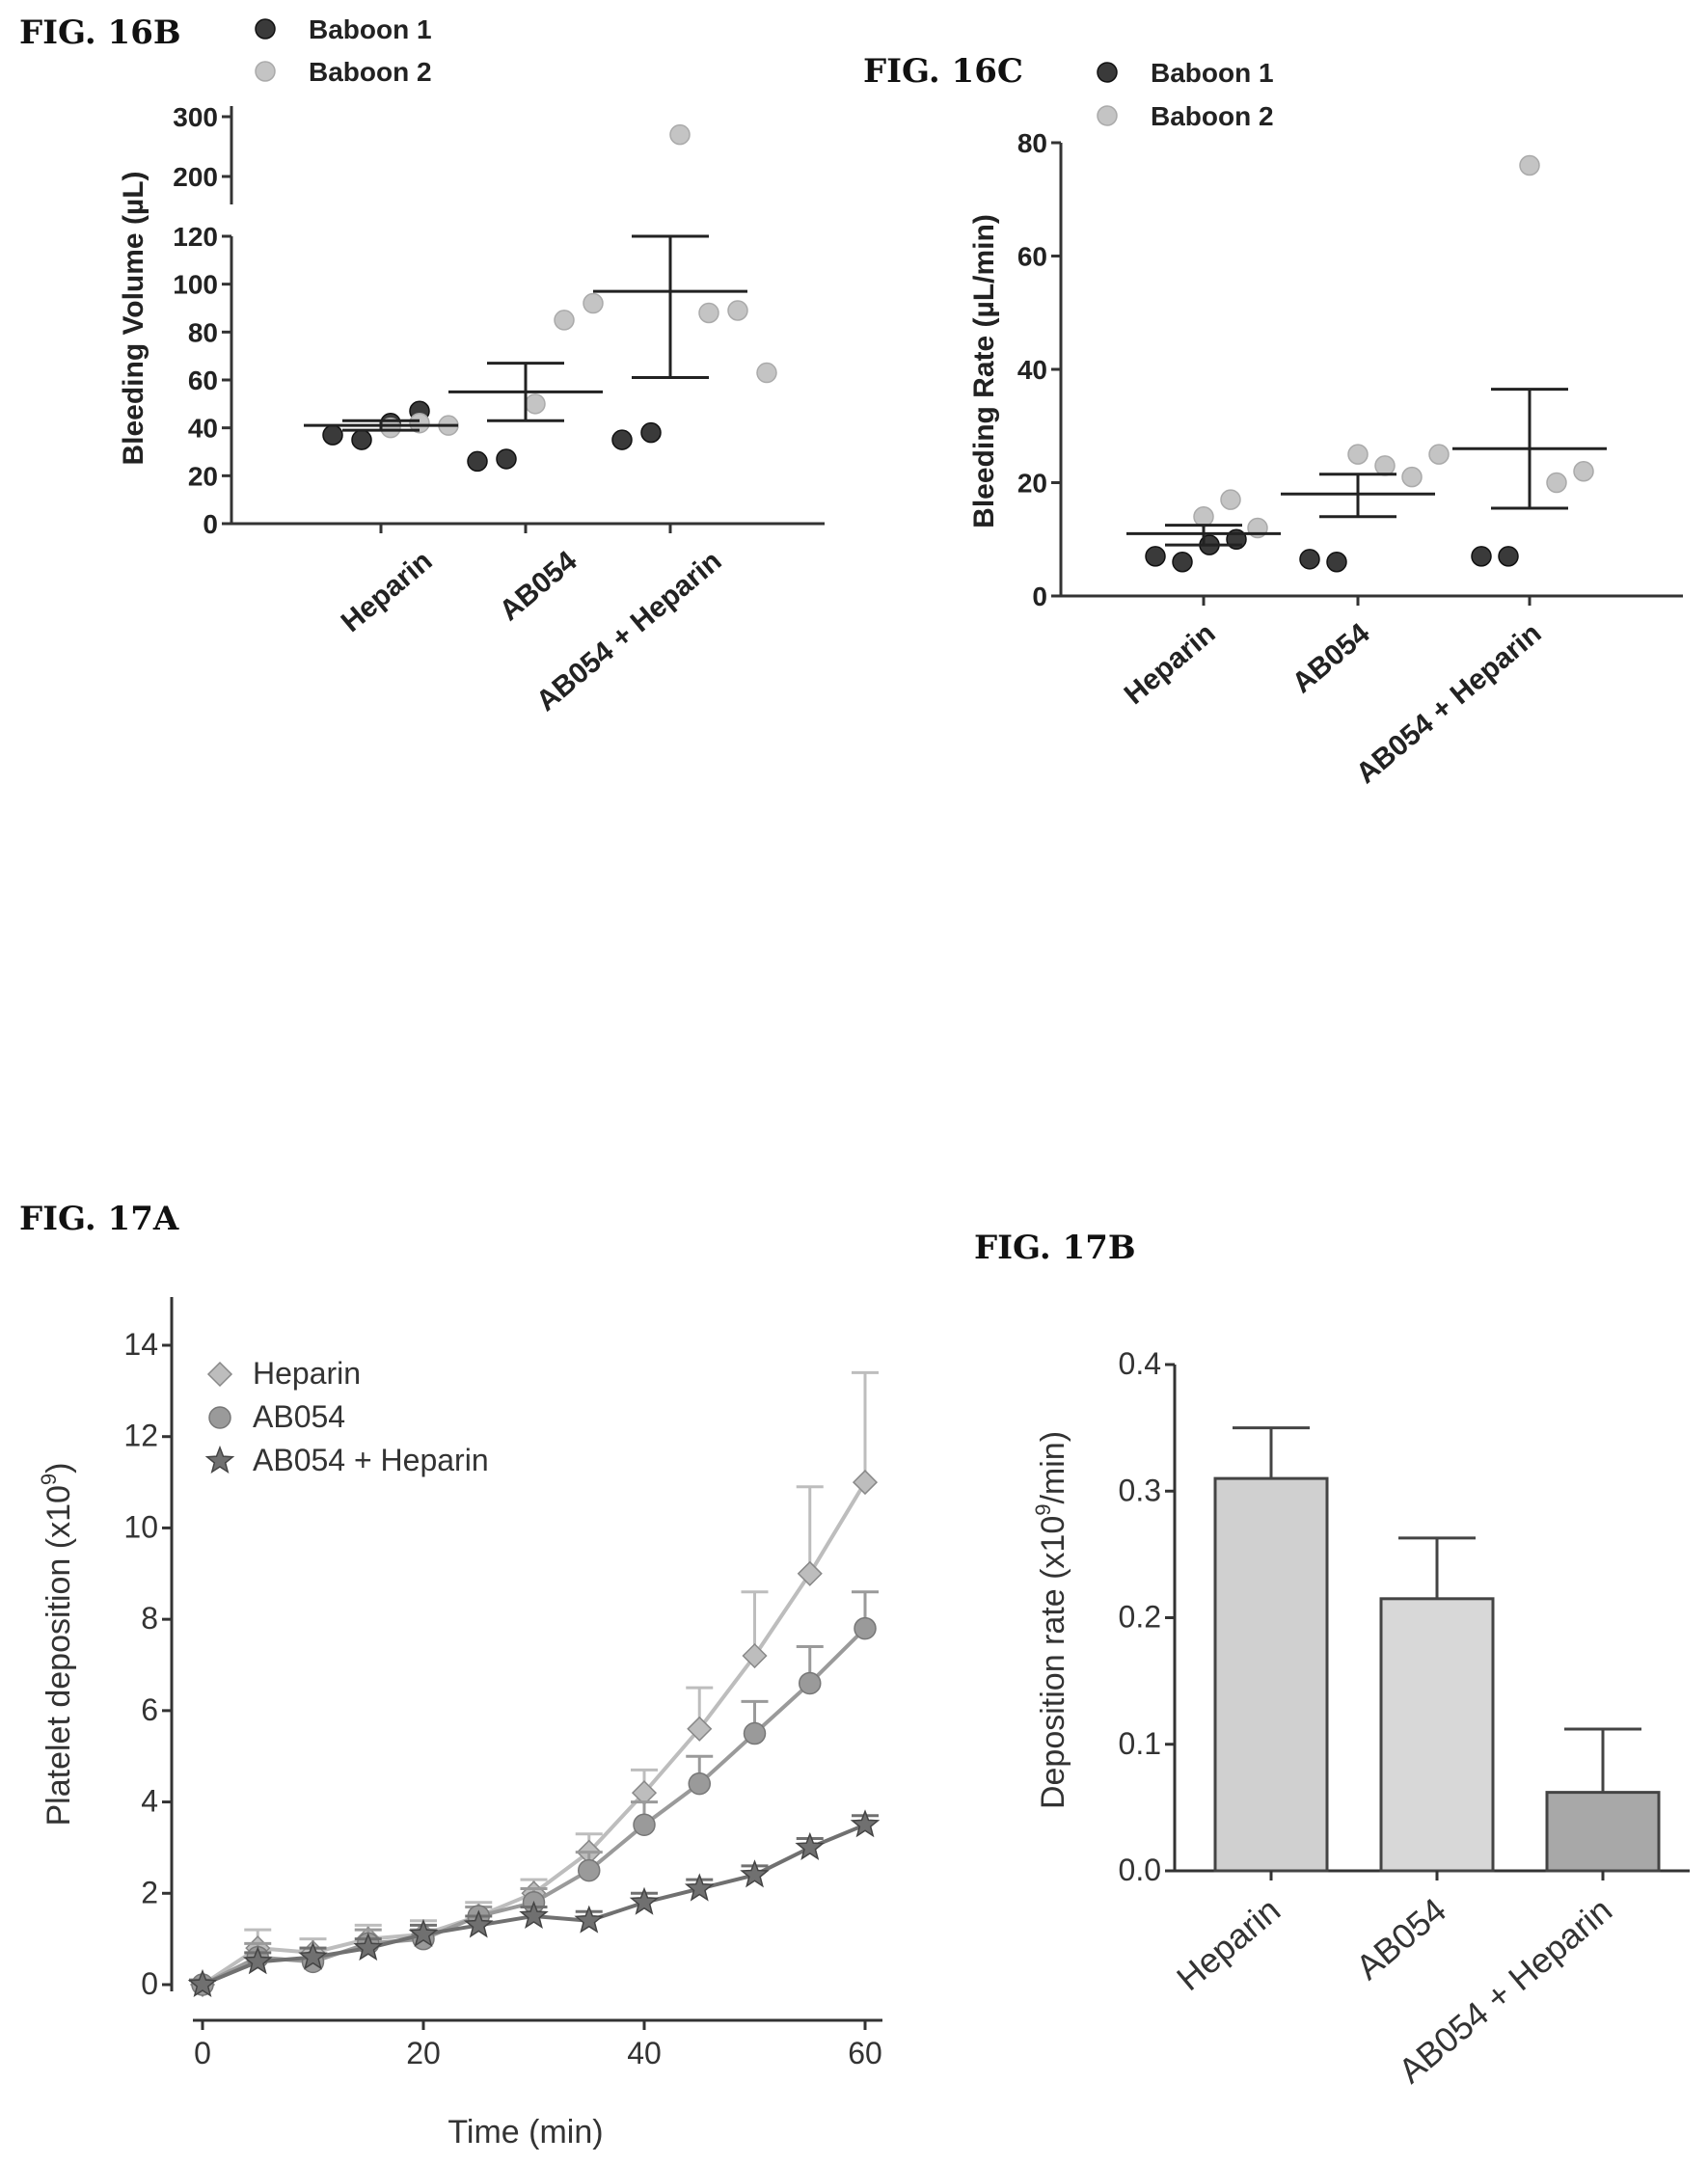 This screenshot has width=1708, height=2164. I want to click on y-axis-label-end: /min), so click(1053, 1467).